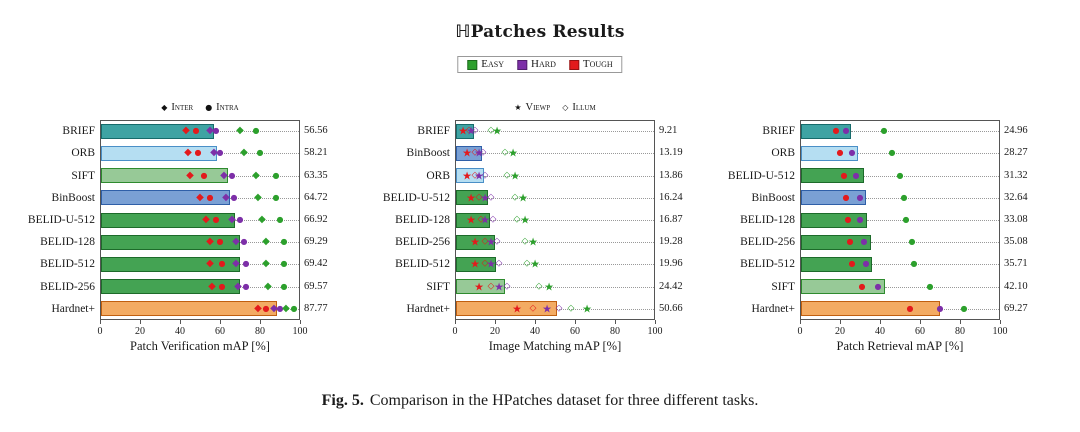 This screenshot has height=432, width=1080. What do you see at coordinates (100, 331) in the screenshot?
I see `tick-label: 0` at bounding box center [100, 331].